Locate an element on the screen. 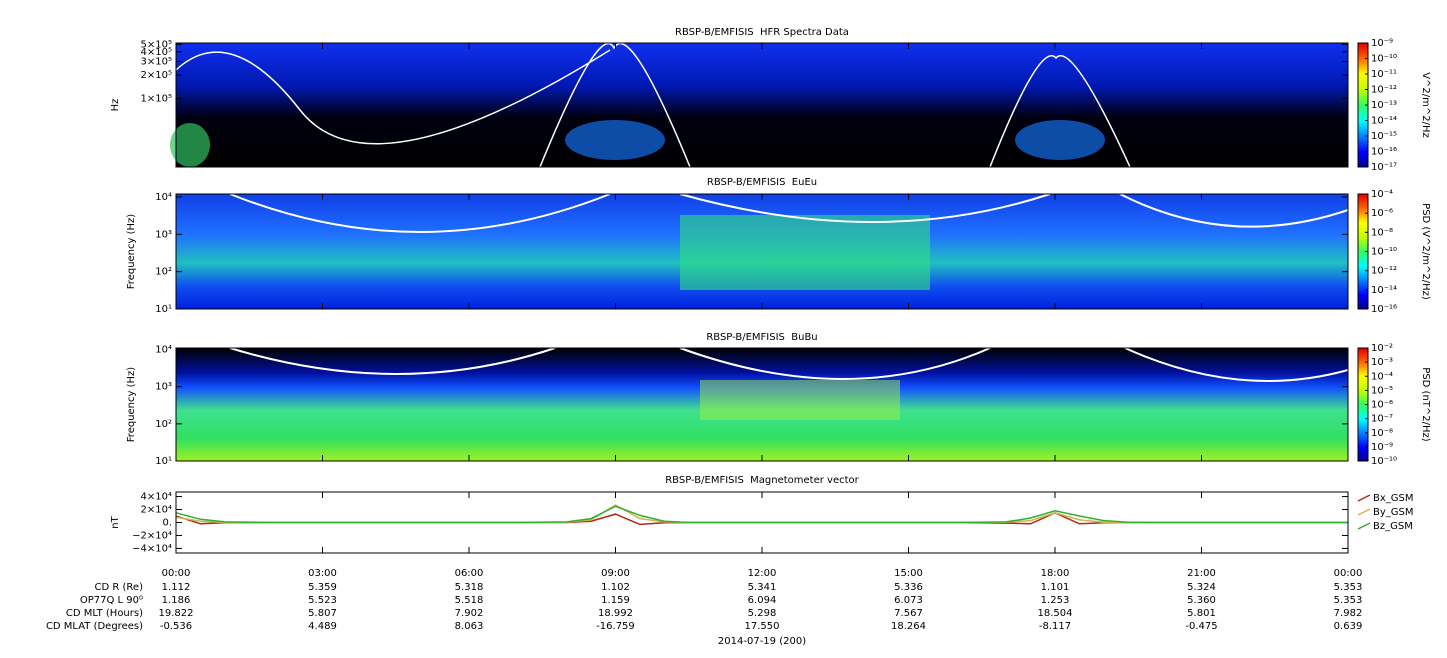 The image size is (1447, 658). colorbar-tick-label: 10⁻¹⁷ is located at coordinates (1384, 167).